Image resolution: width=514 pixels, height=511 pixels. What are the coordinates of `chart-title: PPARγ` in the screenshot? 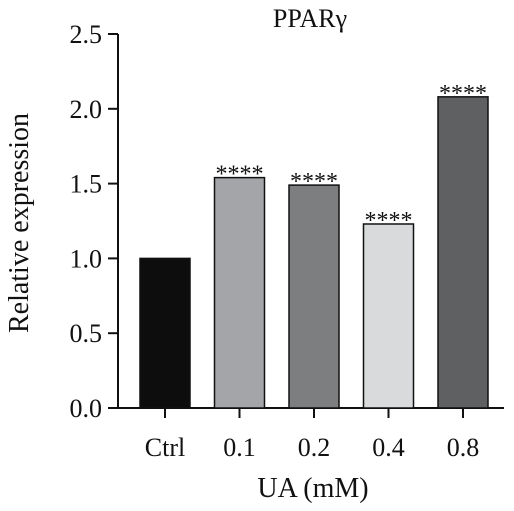 It's located at (310, 18).